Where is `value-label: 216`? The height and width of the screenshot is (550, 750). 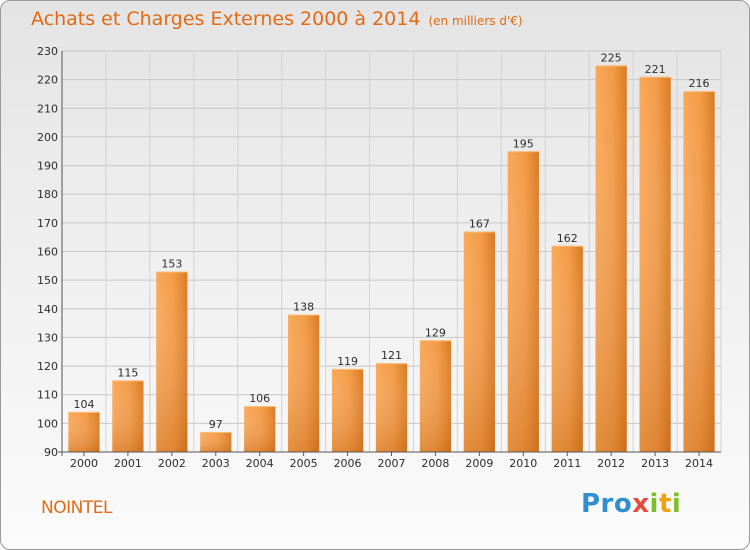 value-label: 216 is located at coordinates (699, 83).